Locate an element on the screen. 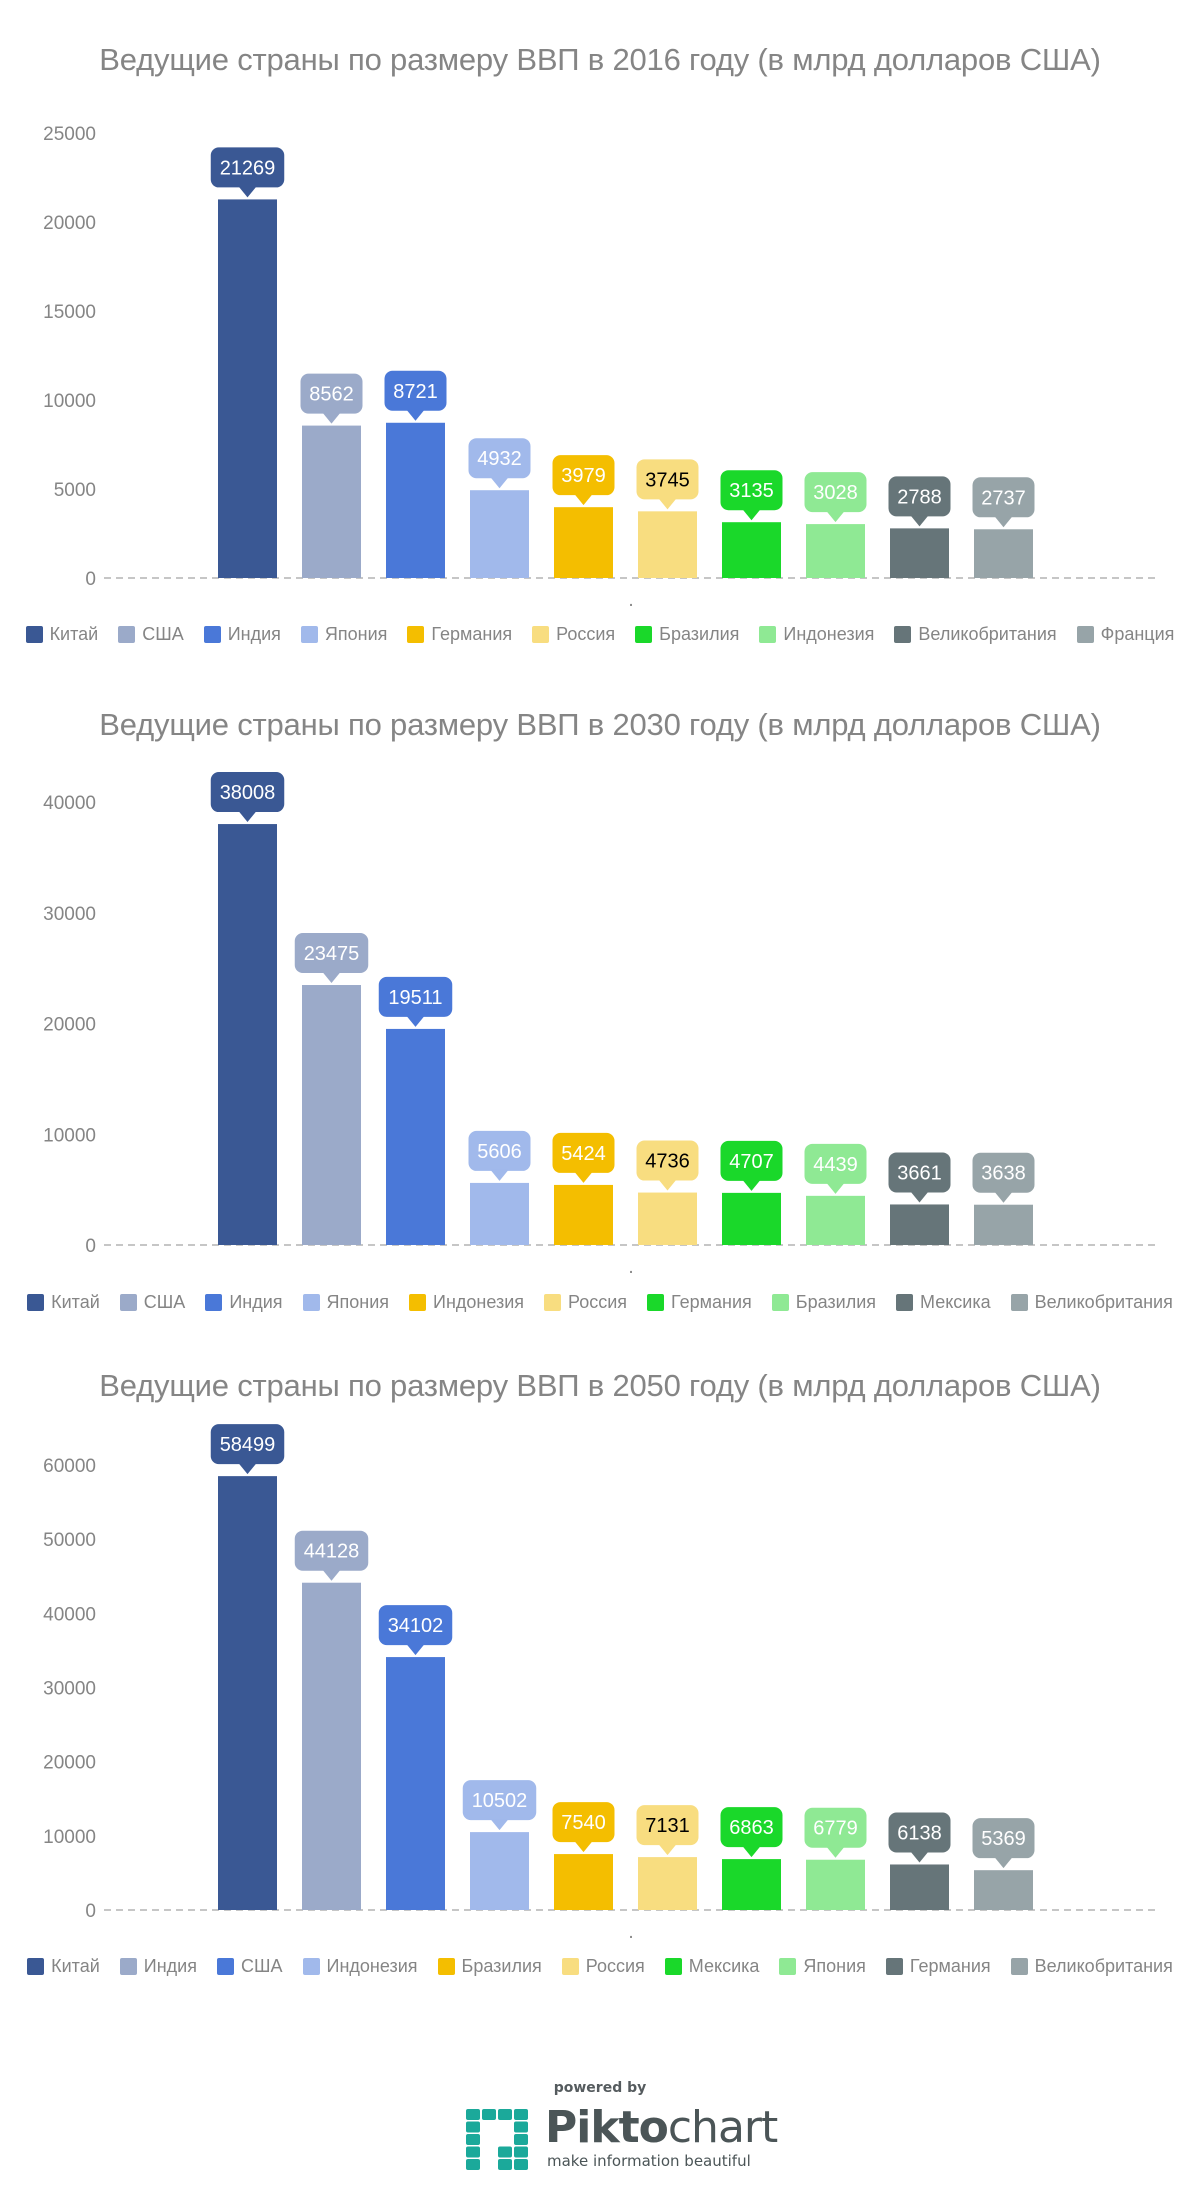 The width and height of the screenshot is (1200, 2187). value-callout: 3135 is located at coordinates (751, 495).